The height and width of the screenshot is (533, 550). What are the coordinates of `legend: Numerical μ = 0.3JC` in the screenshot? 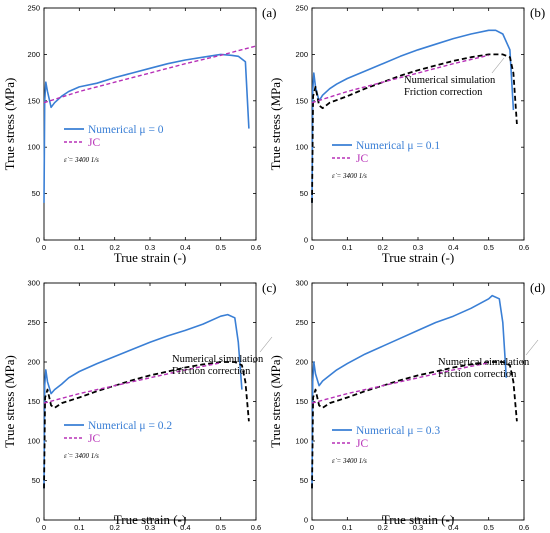 It's located at (386, 437).